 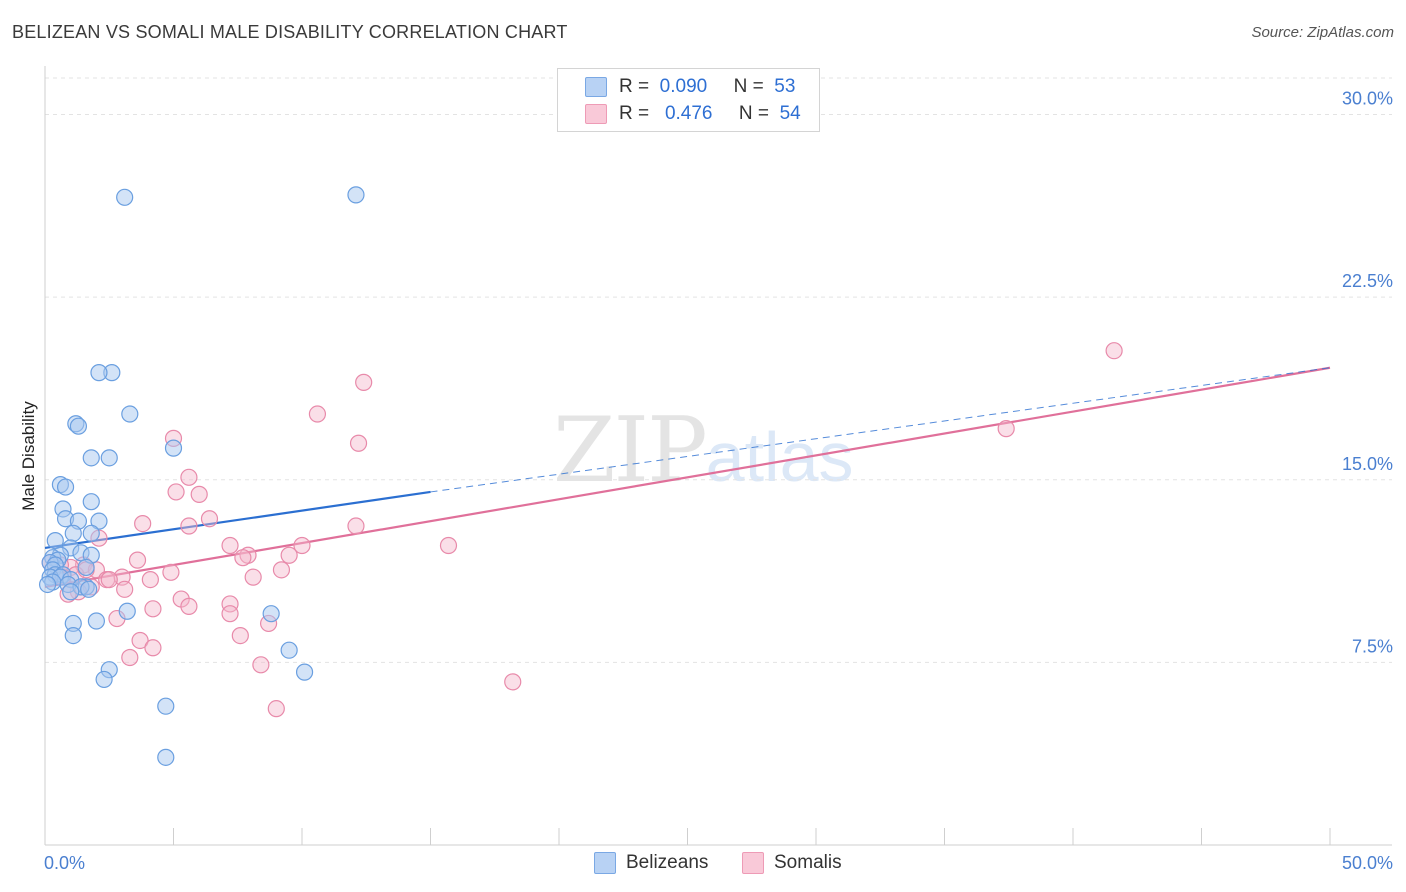 I want to click on watermark: ZIPatlas, so click(x=703, y=450).